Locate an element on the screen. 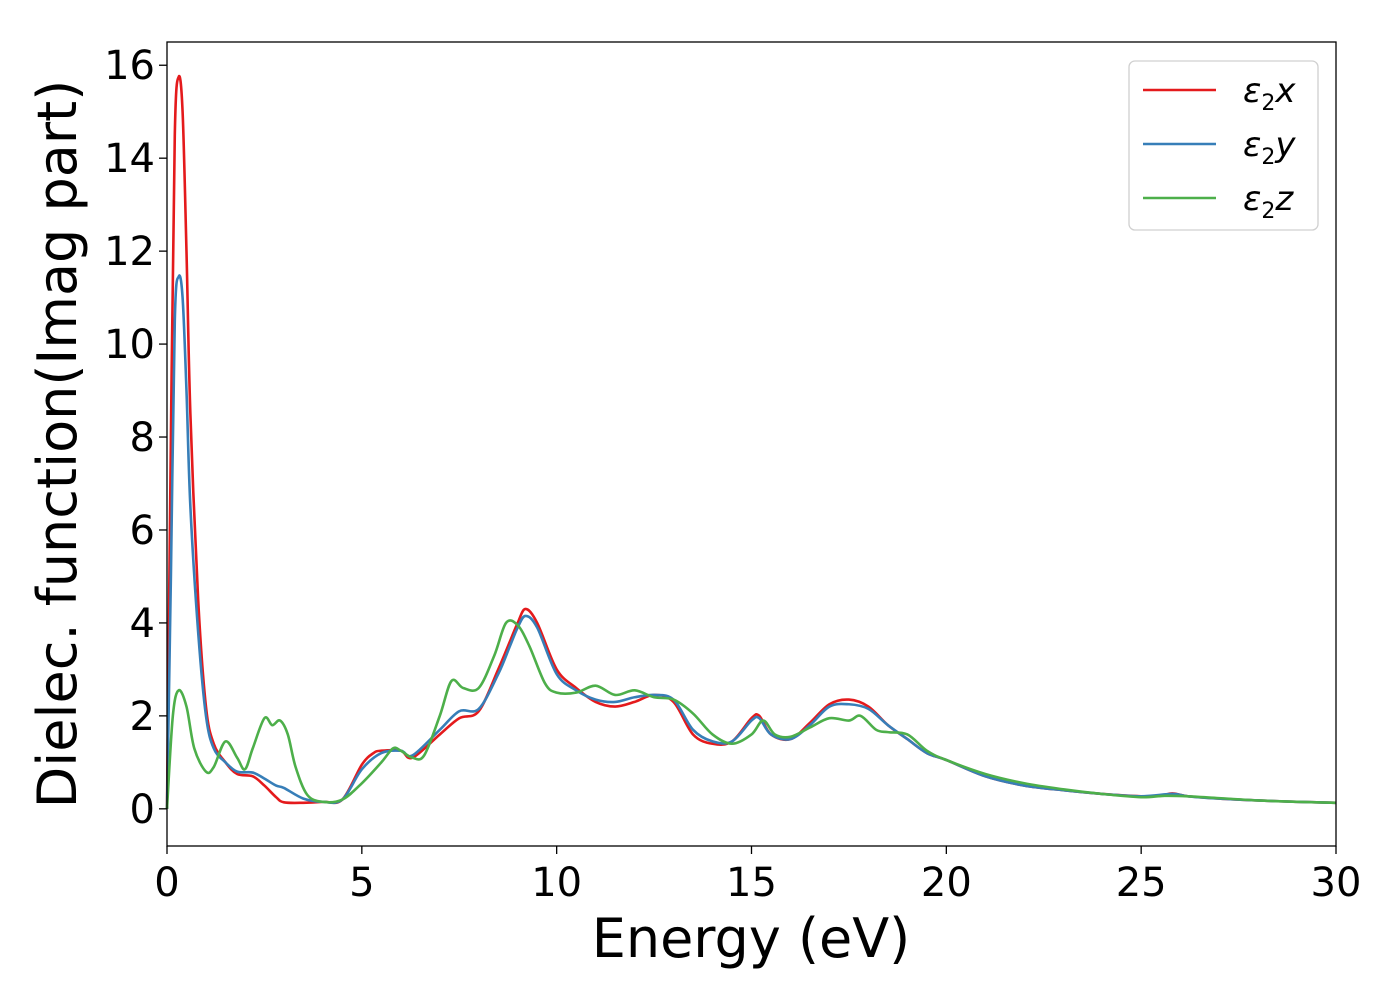 This screenshot has height=1000, width=1400. y-tick-label: 0 is located at coordinates (142, 810).